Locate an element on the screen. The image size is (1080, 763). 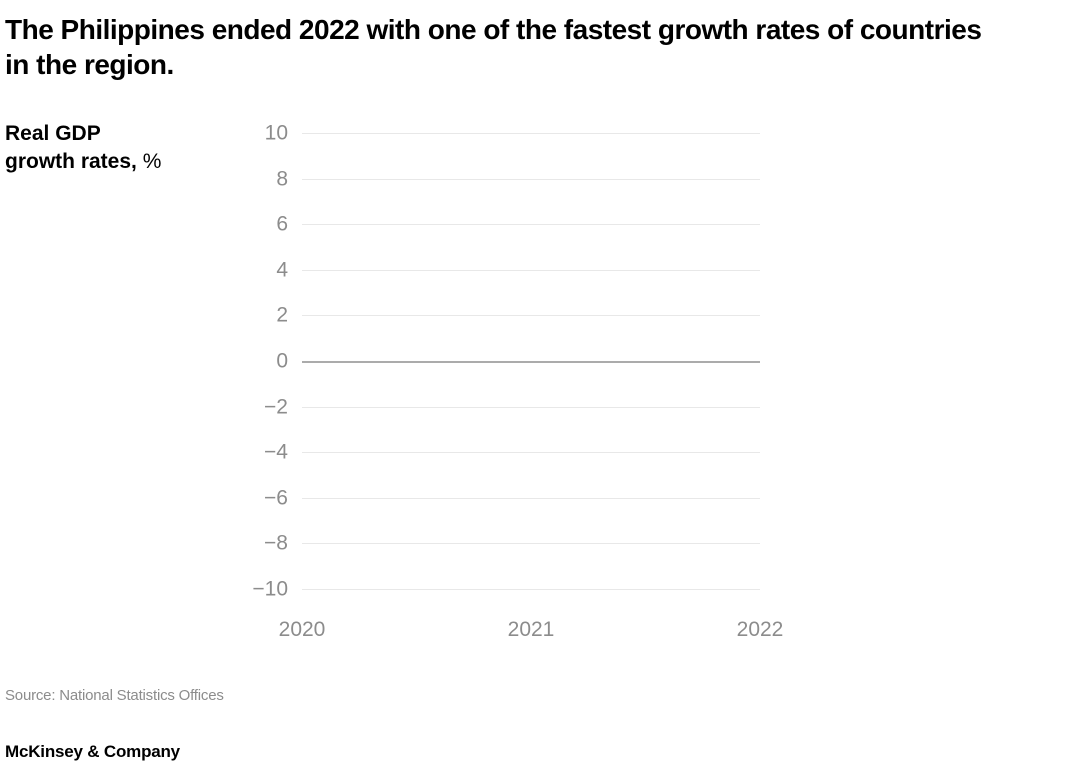
x-tick-label: 2020 is located at coordinates (302, 629).